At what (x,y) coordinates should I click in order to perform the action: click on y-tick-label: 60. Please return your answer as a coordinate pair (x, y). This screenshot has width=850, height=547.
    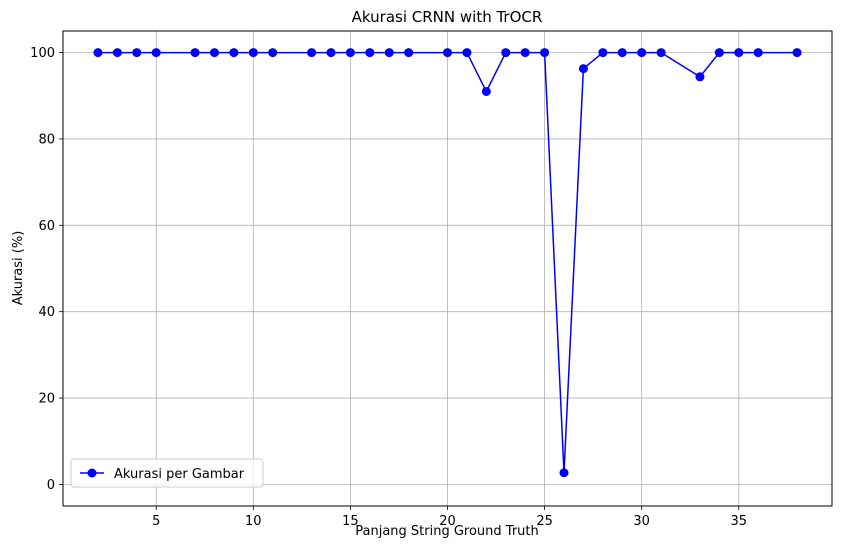
    Looking at the image, I should click on (46, 226).